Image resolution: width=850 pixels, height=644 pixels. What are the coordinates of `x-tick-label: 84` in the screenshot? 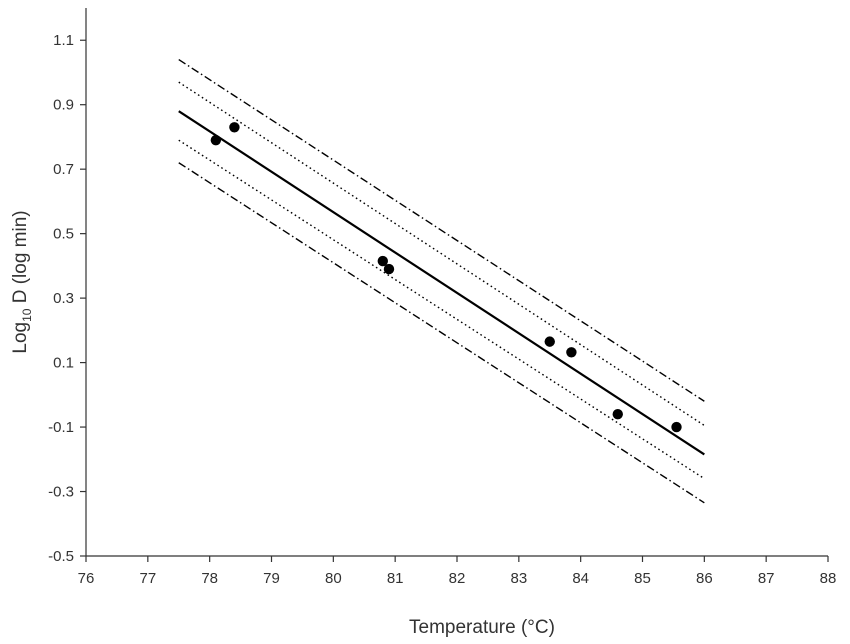 It's located at (580, 578).